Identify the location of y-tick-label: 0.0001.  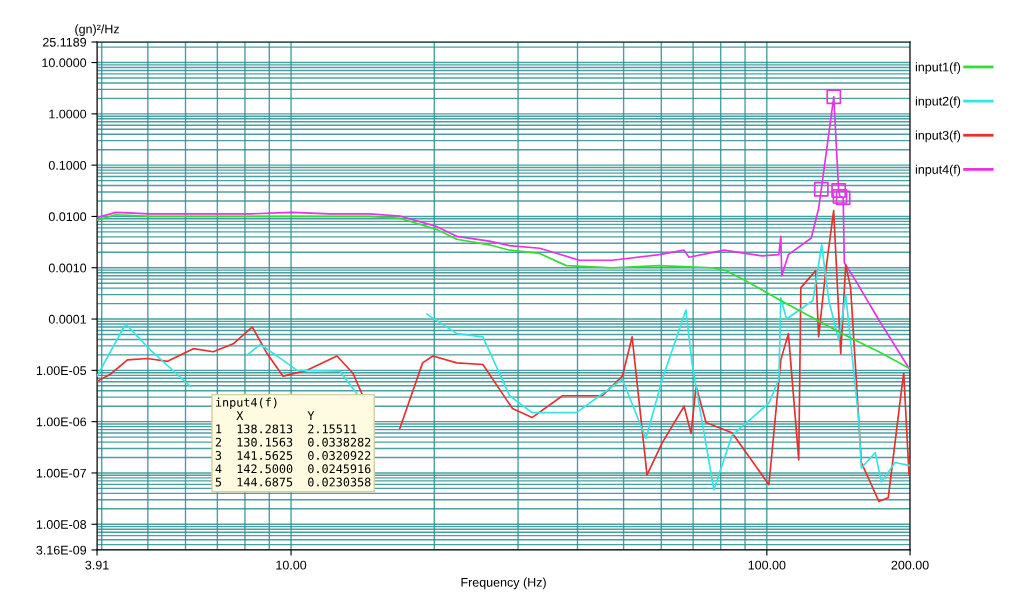
(67, 319).